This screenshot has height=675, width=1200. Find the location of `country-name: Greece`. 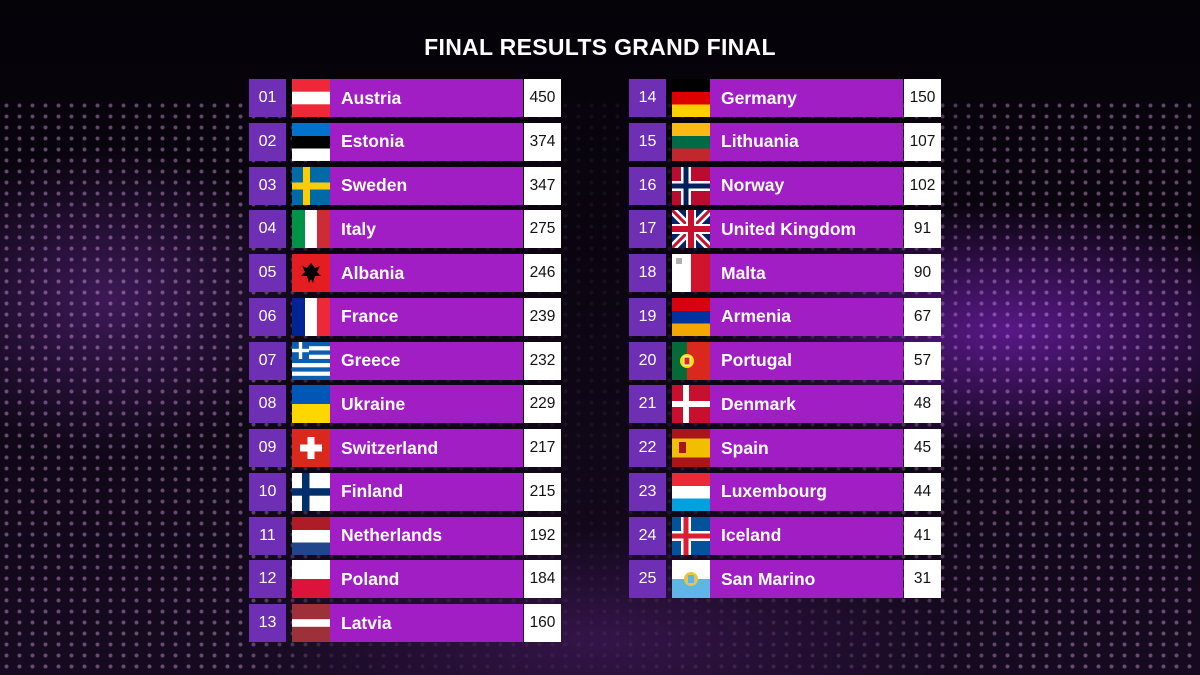

country-name: Greece is located at coordinates (426, 360).